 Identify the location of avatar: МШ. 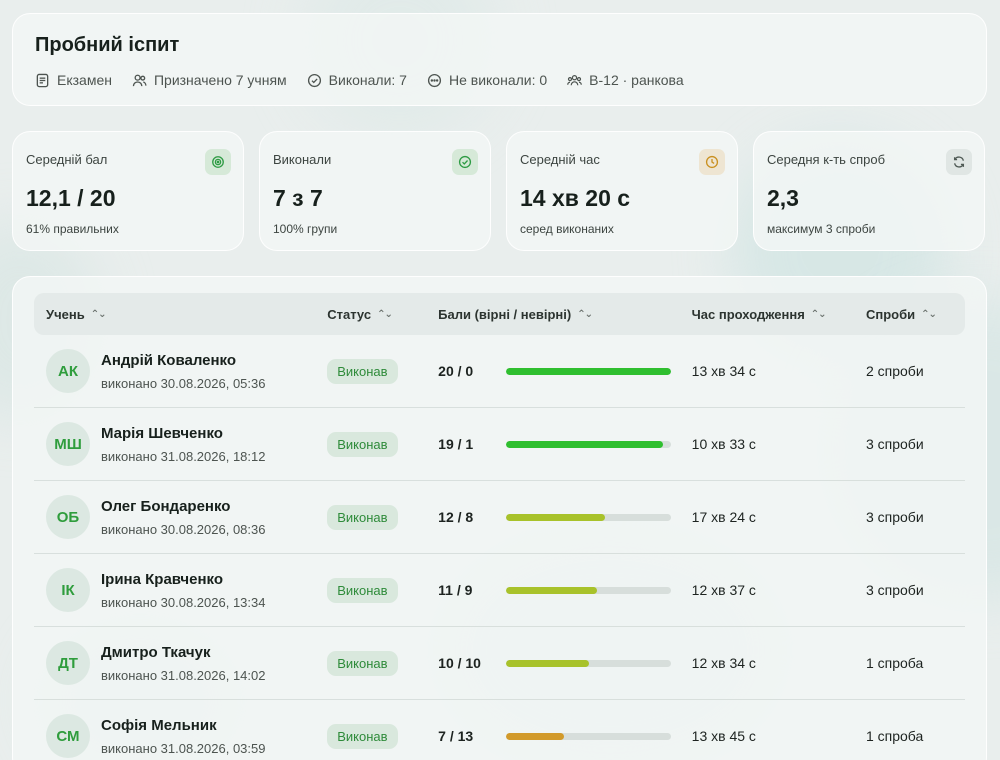
(68, 444).